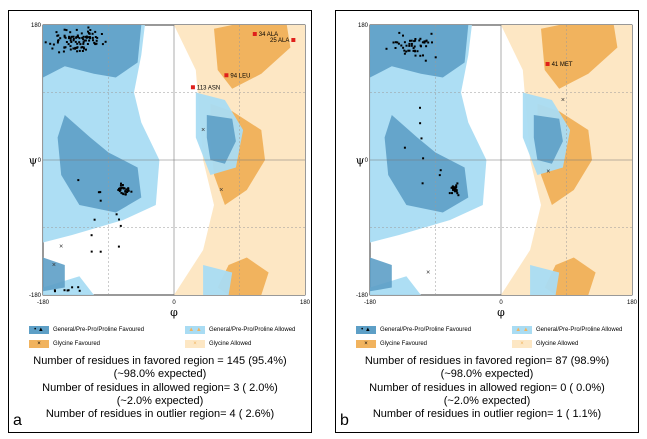 The width and height of the screenshot is (647, 439). Describe the element at coordinates (579, 330) in the screenshot. I see `legend-general-allowed-label: General/Pre-Pro/Proline Allowed` at that location.